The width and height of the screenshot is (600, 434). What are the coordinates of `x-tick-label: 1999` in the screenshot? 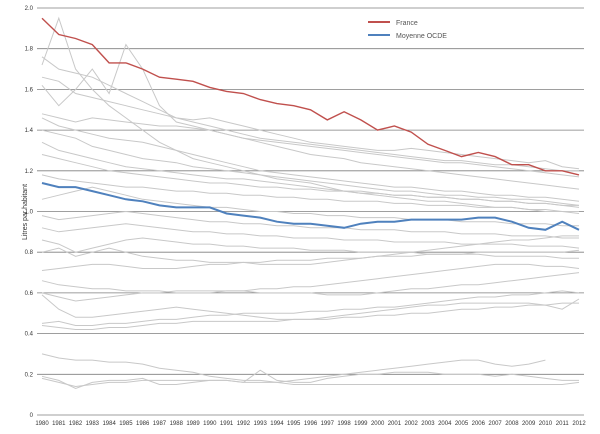 It's located at (361, 424).